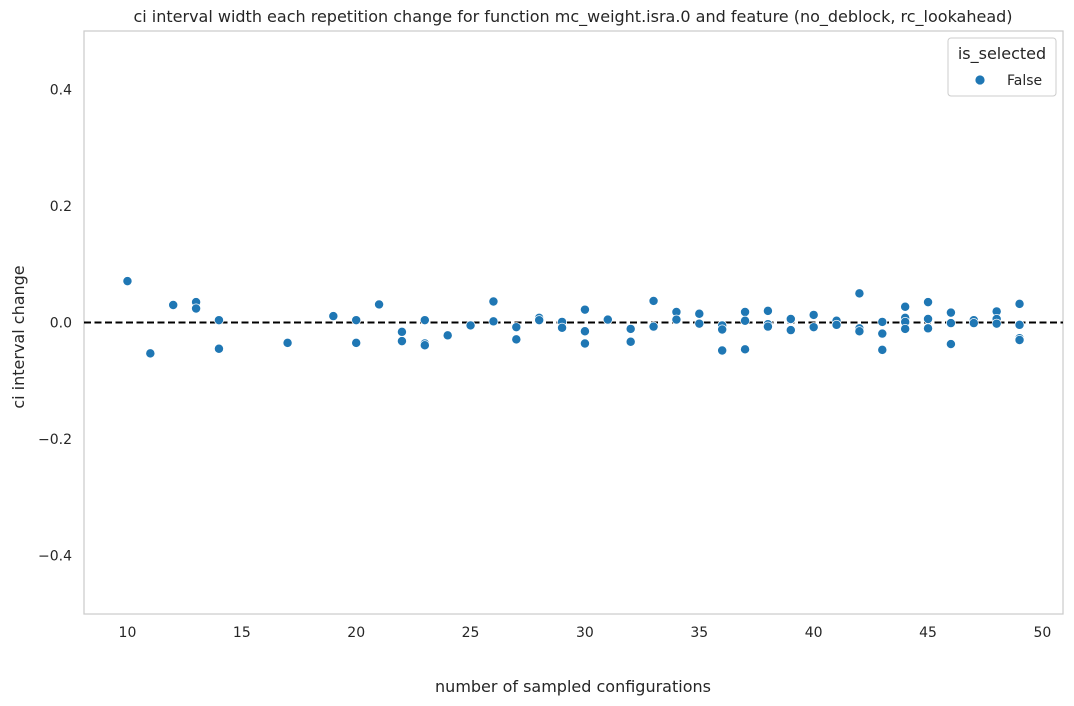 The width and height of the screenshot is (1074, 706). What do you see at coordinates (814, 633) in the screenshot?
I see `x-tick-label: 40` at bounding box center [814, 633].